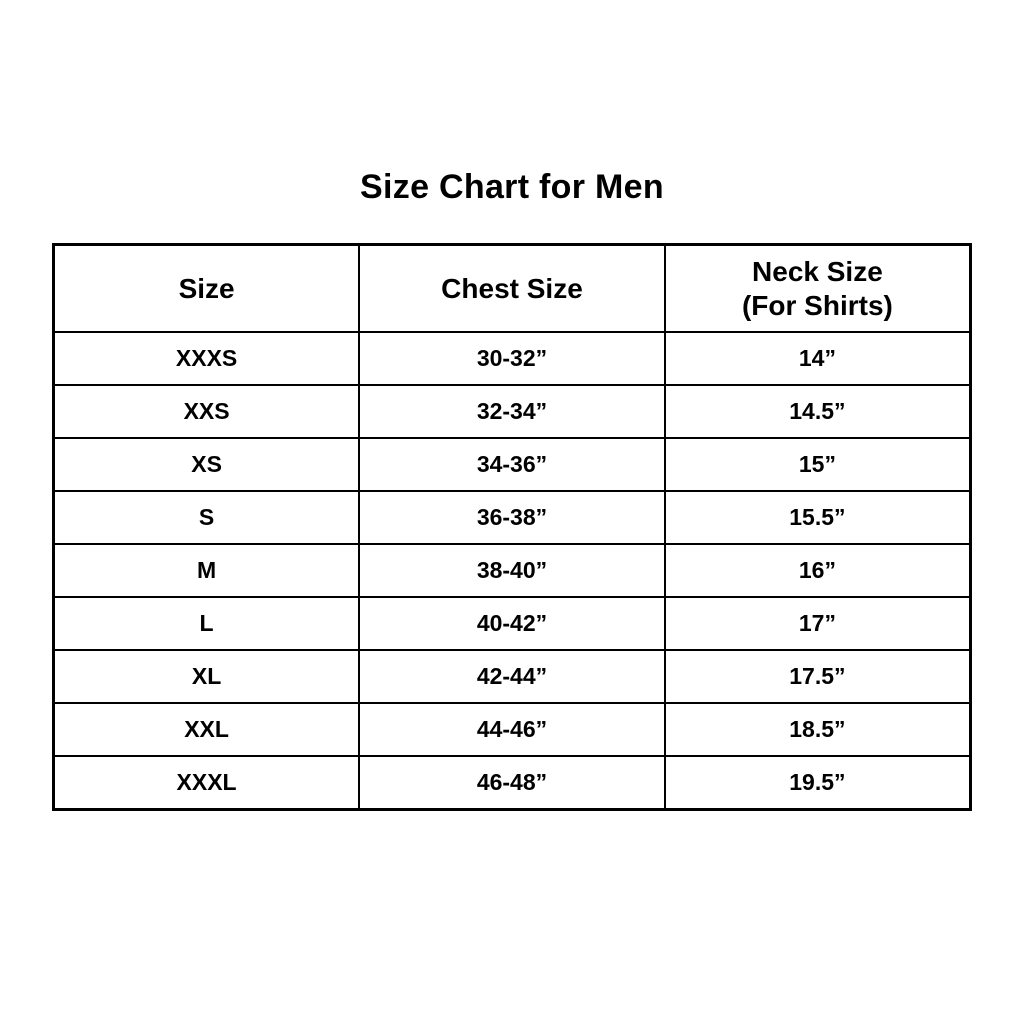 The width and height of the screenshot is (1024, 1024). I want to click on column-header-chest-size-label: Chest Size, so click(512, 288).